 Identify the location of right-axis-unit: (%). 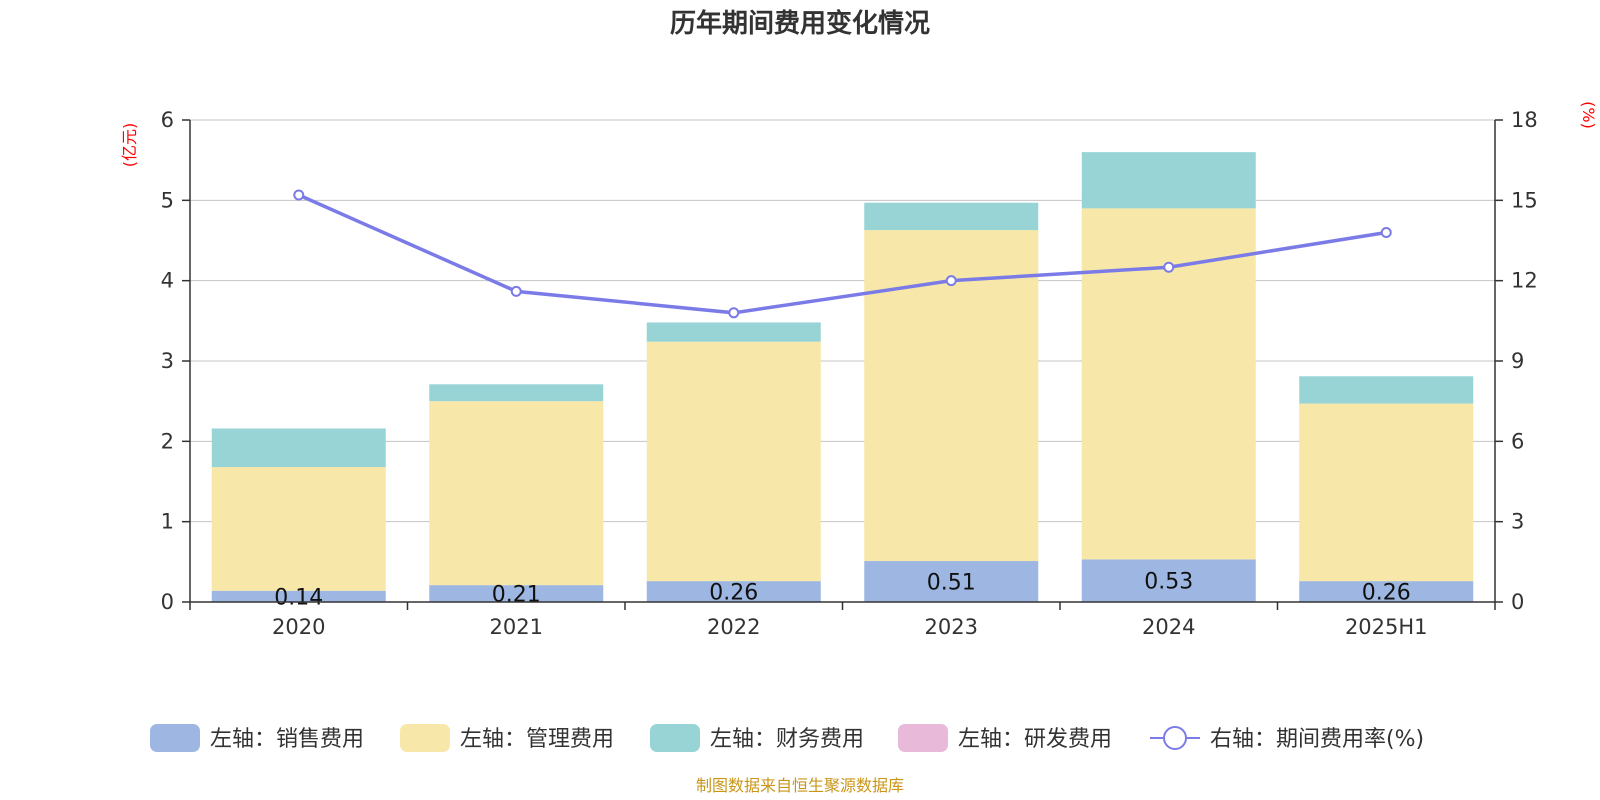
(1588, 115).